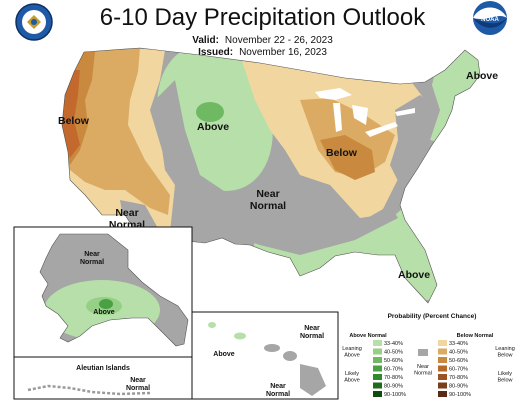 The height and width of the screenshot is (405, 525). Describe the element at coordinates (393, 370) in the screenshot. I see `legend-above-range-4: 60-70%` at that location.